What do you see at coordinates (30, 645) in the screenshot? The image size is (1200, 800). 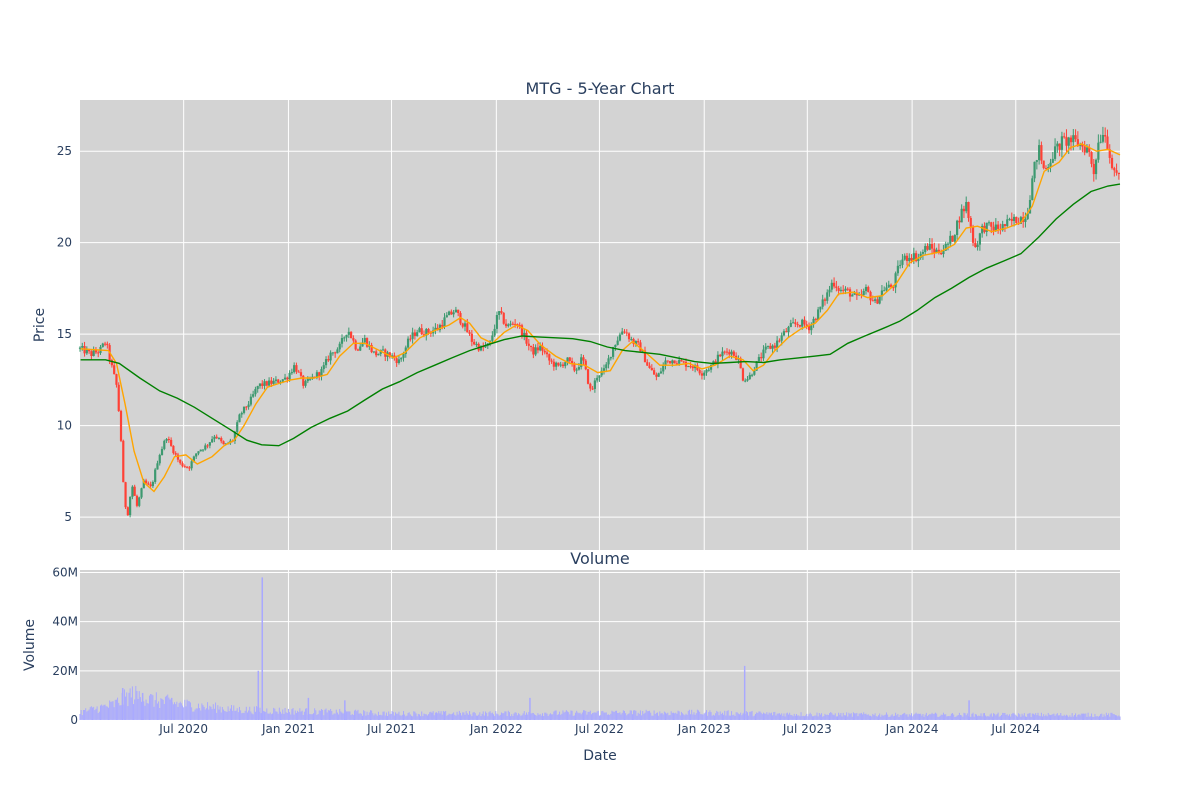 I see `volume-y-axis-label: Volume` at bounding box center [30, 645].